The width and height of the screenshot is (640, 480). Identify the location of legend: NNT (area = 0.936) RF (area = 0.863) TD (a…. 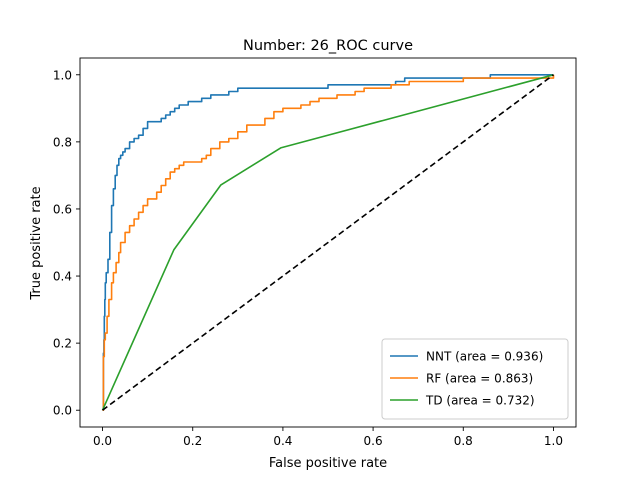
(475, 379).